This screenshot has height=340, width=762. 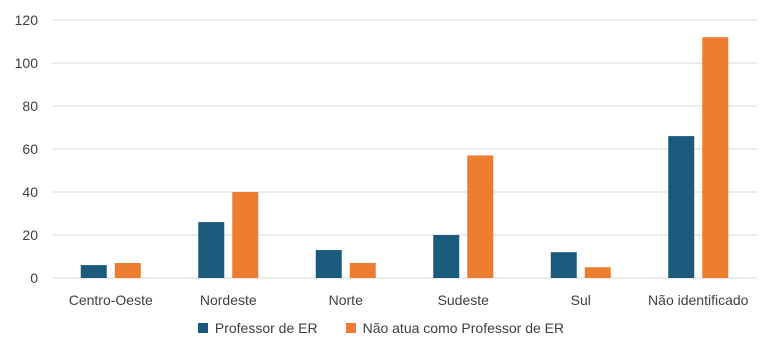 What do you see at coordinates (111, 300) in the screenshot?
I see `x-tick-label: Centro-Oeste` at bounding box center [111, 300].